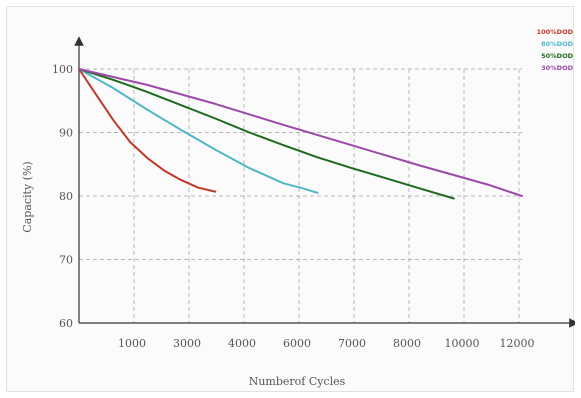 The height and width of the screenshot is (398, 581). What do you see at coordinates (557, 56) in the screenshot?
I see `legend-entry: 50%DOD` at bounding box center [557, 56].